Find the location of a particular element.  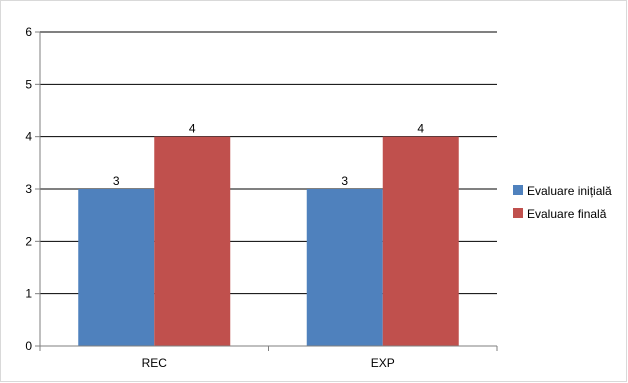

x-tick-label-exp: EXP is located at coordinates (383, 363).